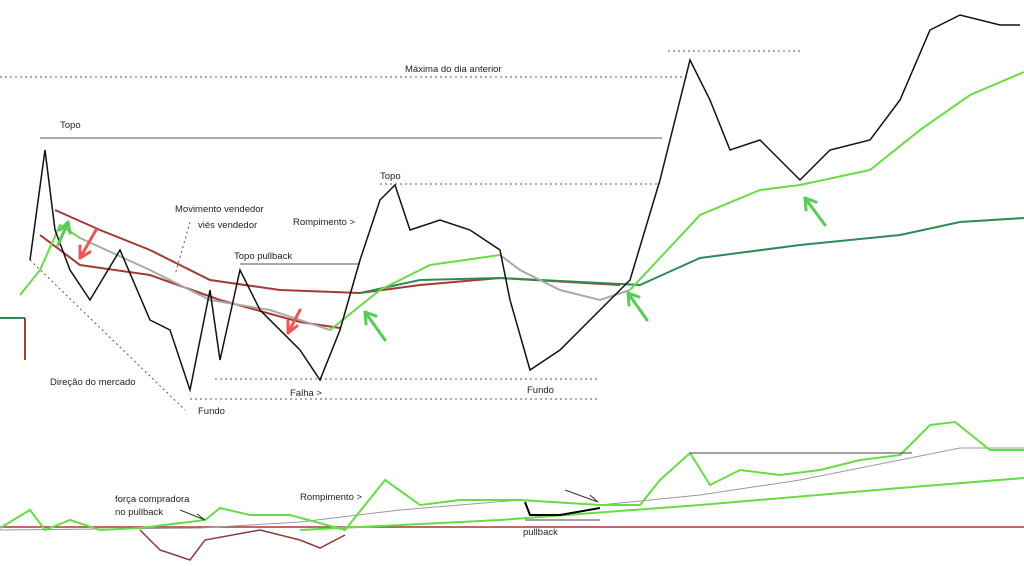  Describe the element at coordinates (139, 512) in the screenshot. I see `label: no pullback` at that location.